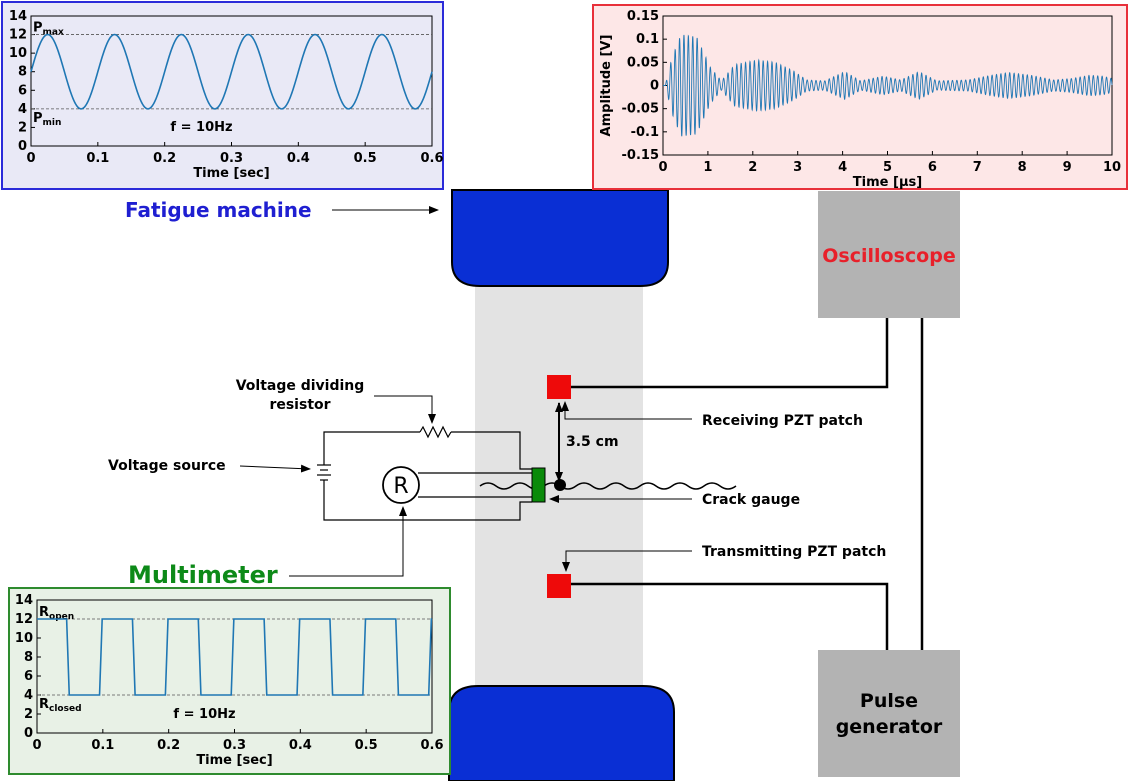 The width and height of the screenshot is (1129, 781). What do you see at coordinates (752, 167) in the screenshot?
I see `x-tick-label: 2` at bounding box center [752, 167].